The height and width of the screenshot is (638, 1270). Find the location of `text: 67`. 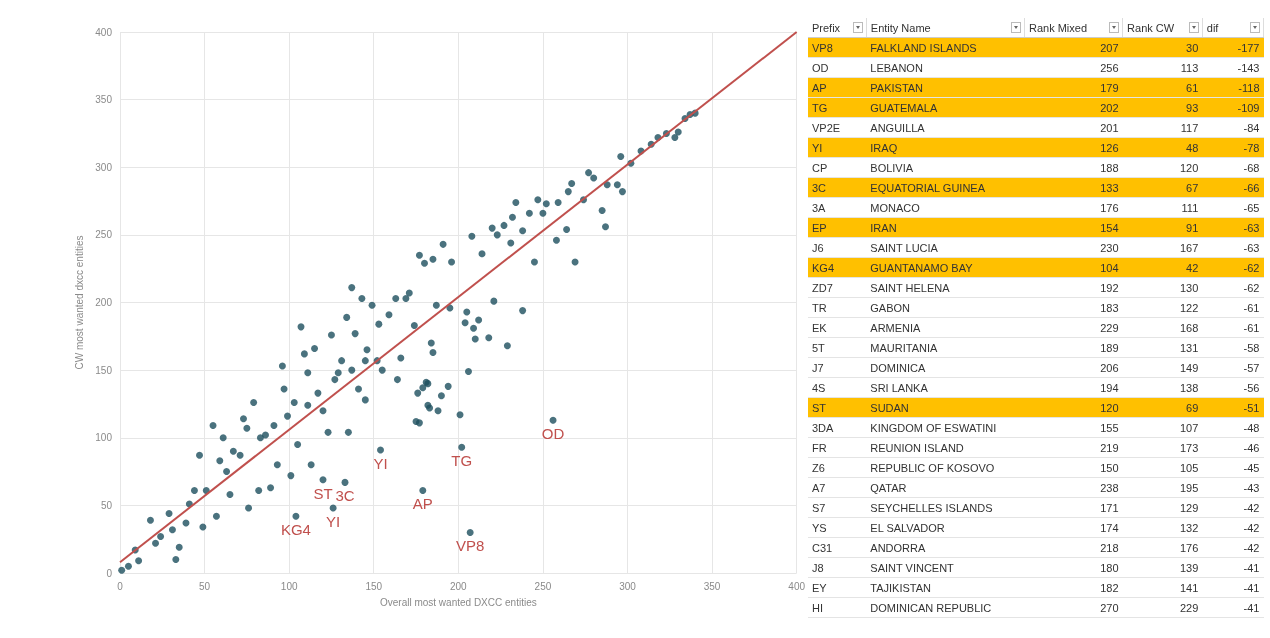

text: 67 is located at coordinates (1192, 187).